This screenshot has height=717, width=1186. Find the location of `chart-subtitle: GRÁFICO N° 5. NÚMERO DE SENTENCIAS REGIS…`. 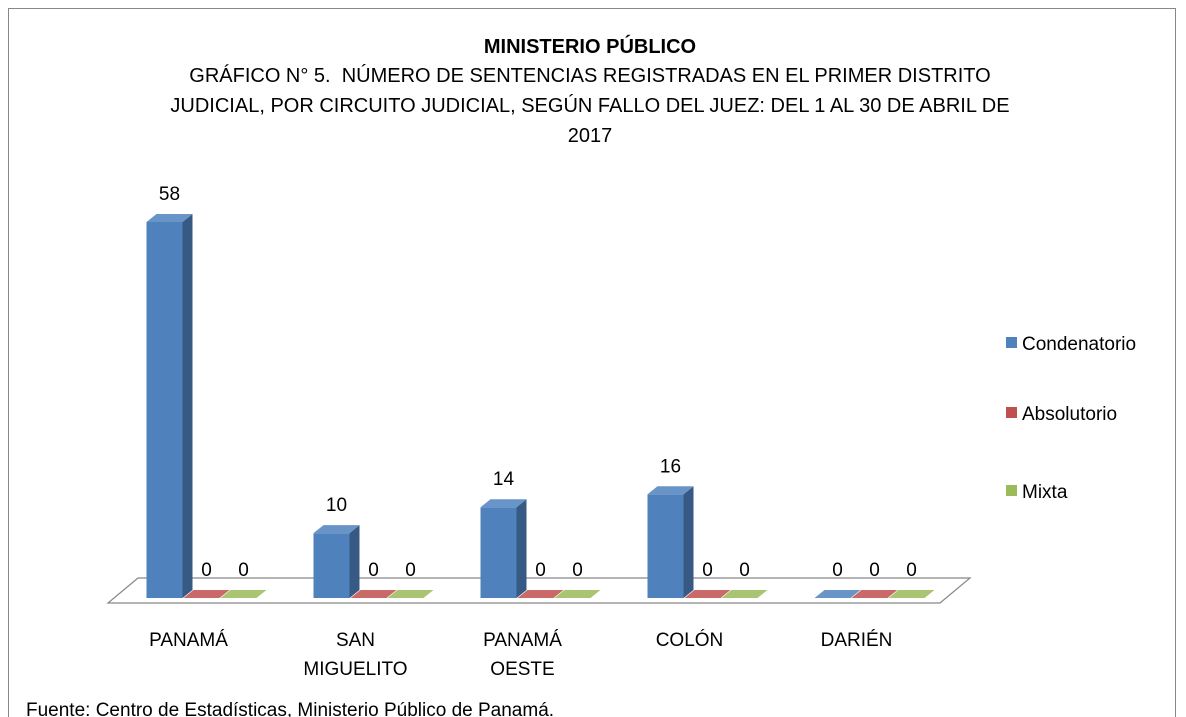

chart-subtitle: GRÁFICO N° 5. NÚMERO DE SENTENCIAS REGIS… is located at coordinates (593, 106).